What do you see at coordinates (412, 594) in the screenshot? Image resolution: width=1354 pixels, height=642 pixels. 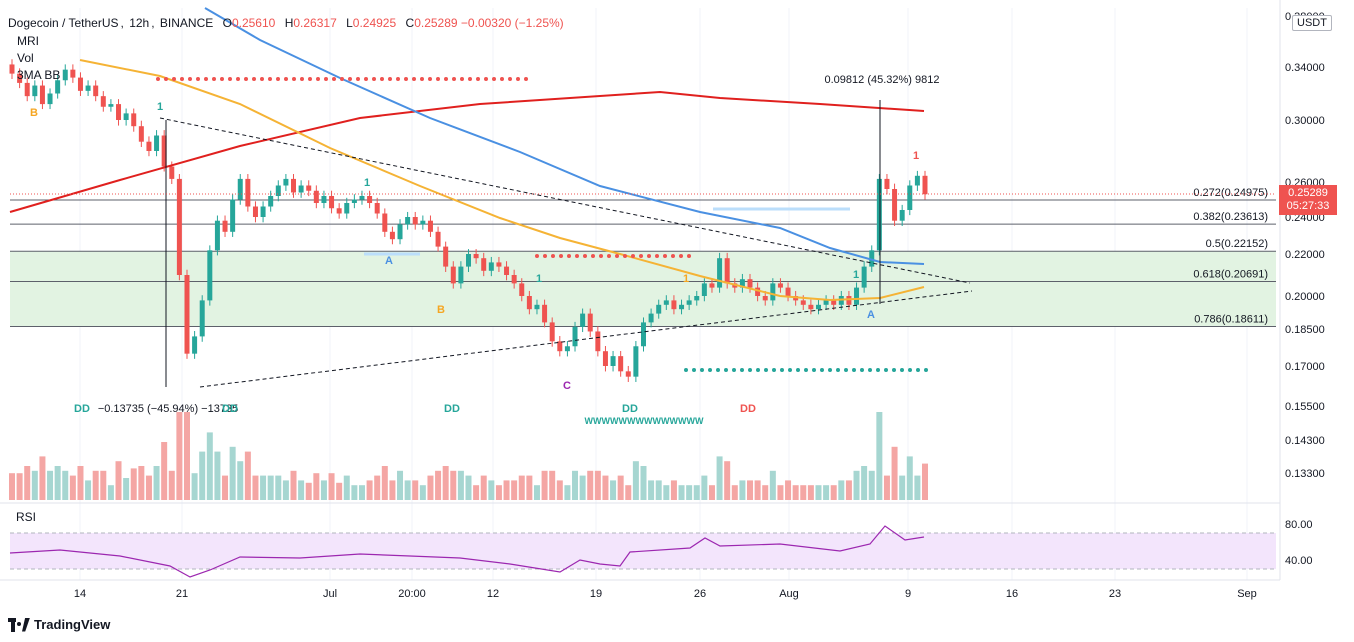 I see `x-tick-3: 20:00` at bounding box center [412, 594].